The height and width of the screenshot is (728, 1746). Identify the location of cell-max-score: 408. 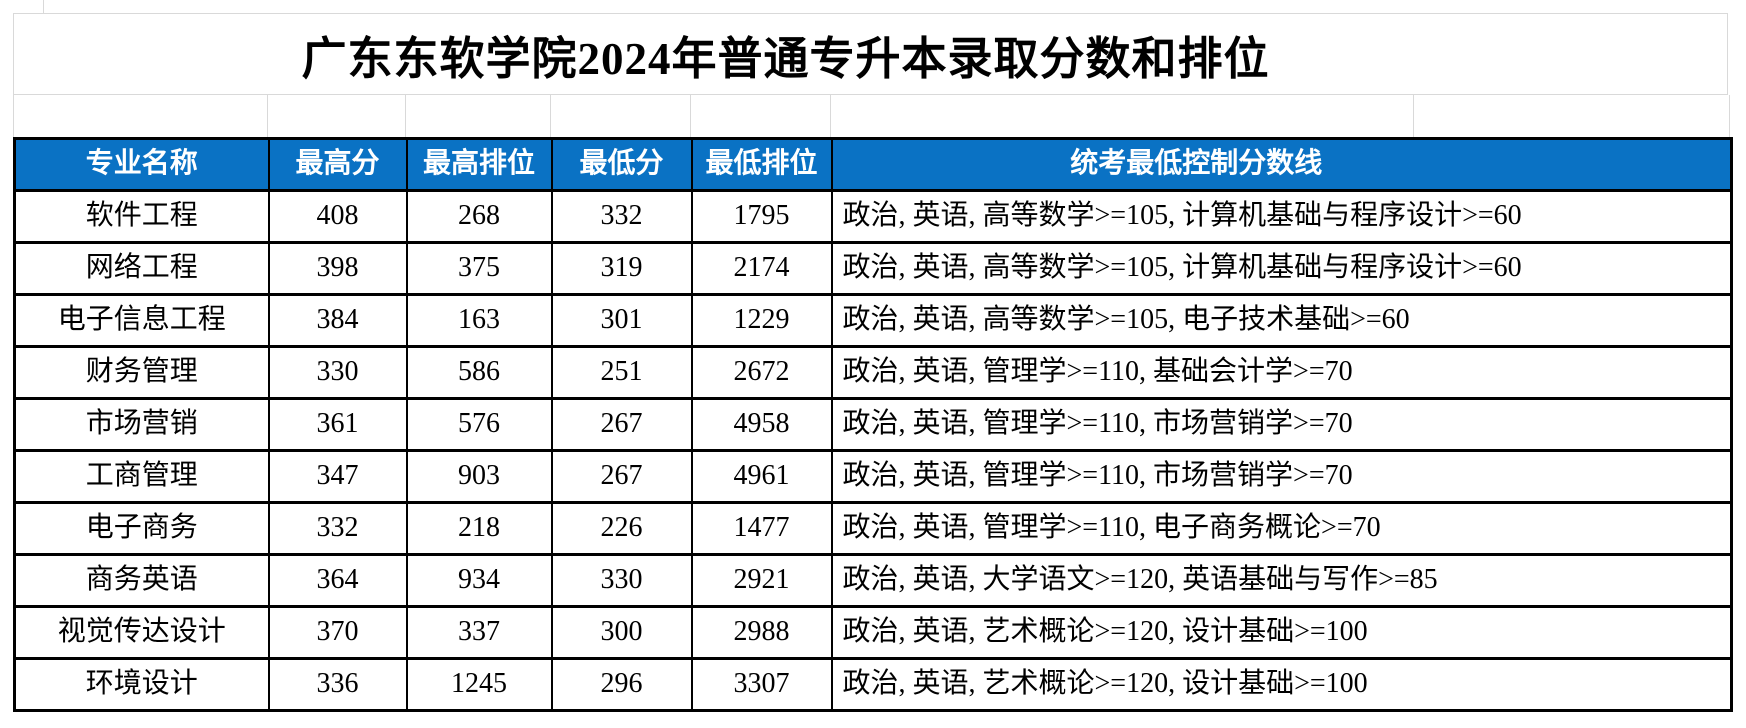
(337, 216).